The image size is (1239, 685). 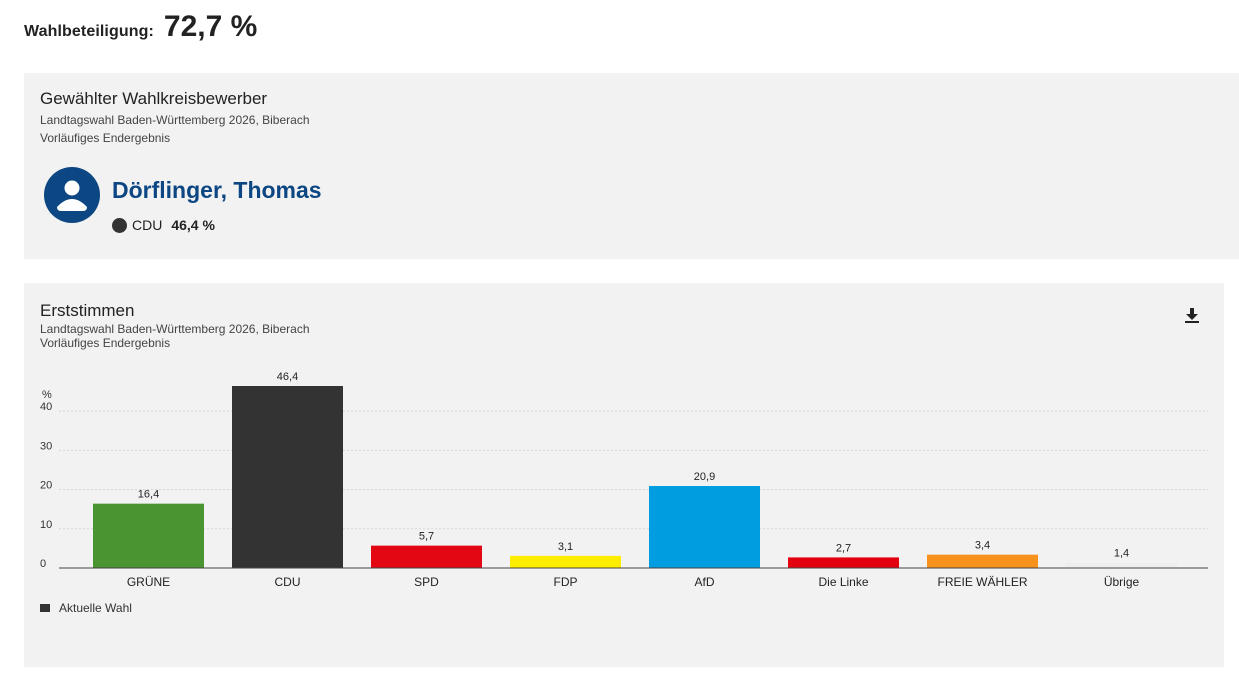 I want to click on bar-value-label: 5,7, so click(x=426, y=537).